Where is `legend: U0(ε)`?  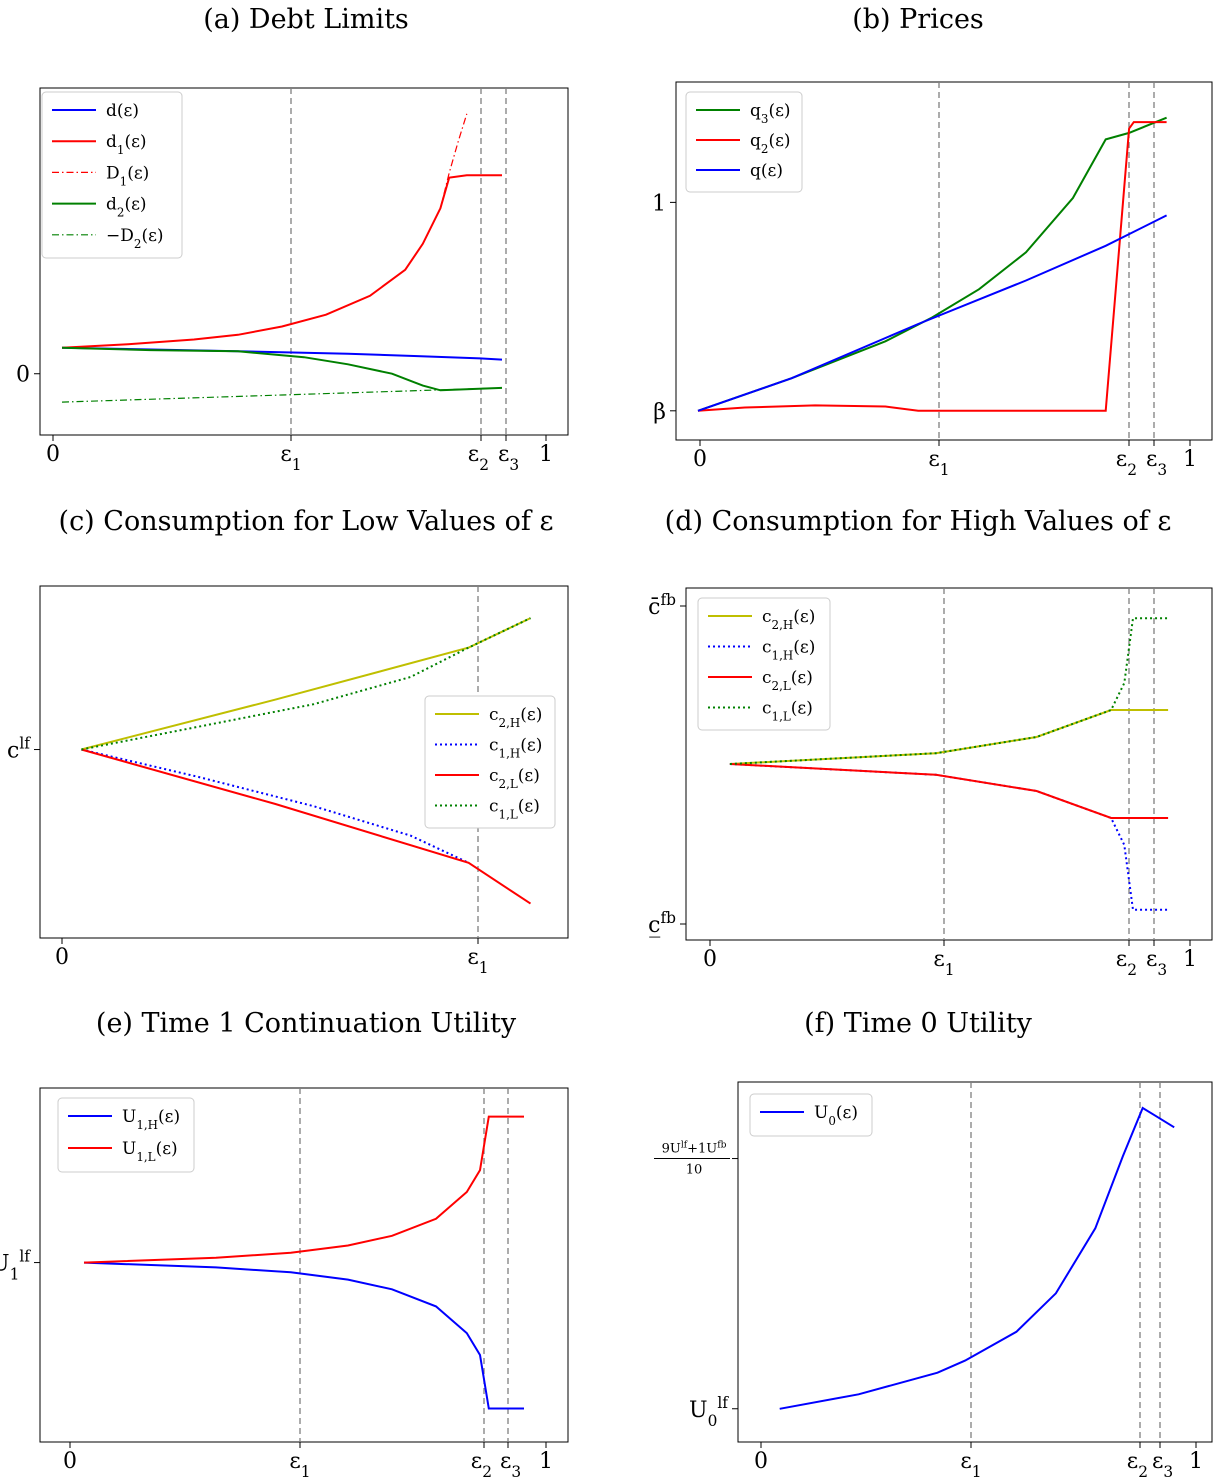 legend: U0(ε) is located at coordinates (811, 1115).